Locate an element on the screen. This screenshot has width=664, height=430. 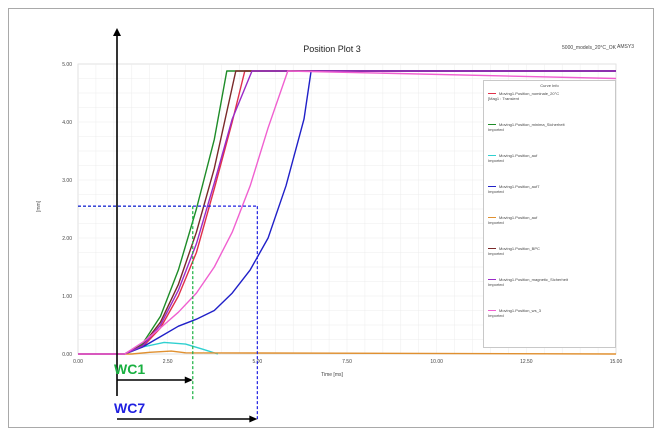
annotation-label-wc7: WC7 is located at coordinates (129, 408).